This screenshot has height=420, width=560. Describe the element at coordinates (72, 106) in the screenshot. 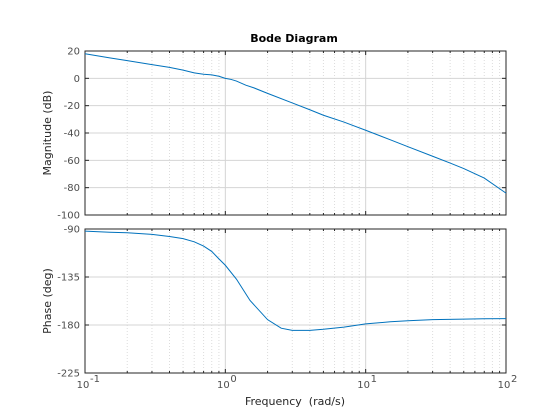

I see `magnitude-y-tick-label: -20` at that location.